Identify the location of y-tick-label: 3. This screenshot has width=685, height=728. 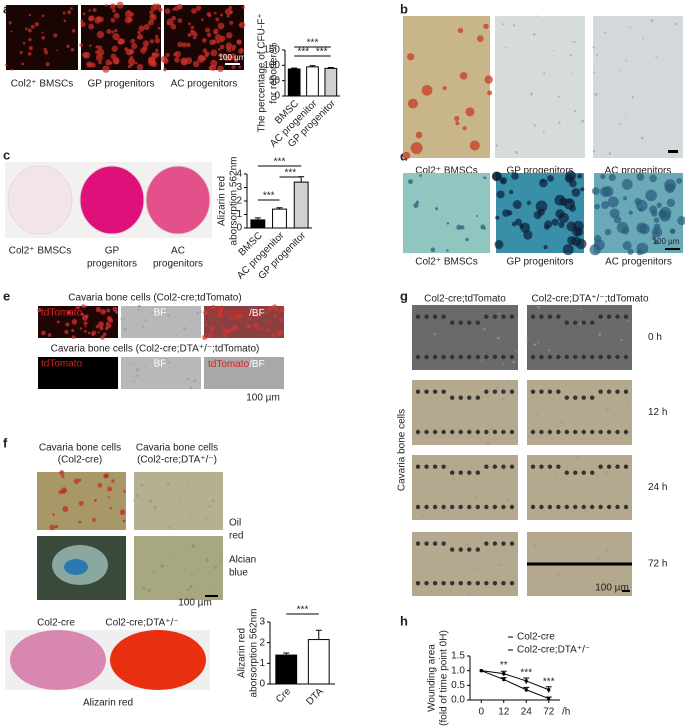
(262, 622).